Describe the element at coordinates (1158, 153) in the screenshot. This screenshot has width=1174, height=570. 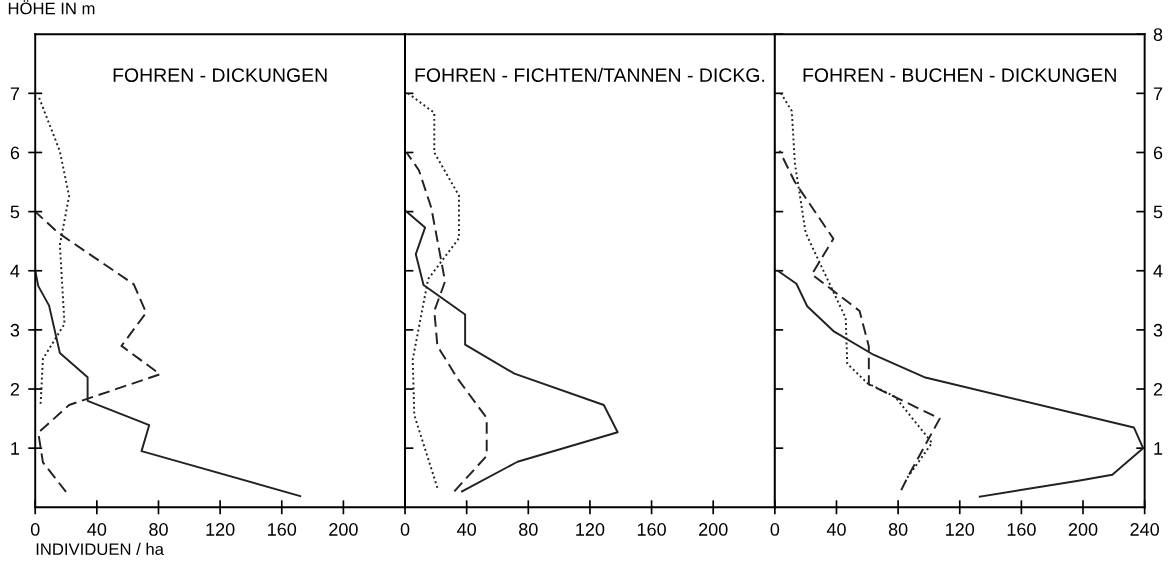
I see `y2-tick-label: 6` at that location.